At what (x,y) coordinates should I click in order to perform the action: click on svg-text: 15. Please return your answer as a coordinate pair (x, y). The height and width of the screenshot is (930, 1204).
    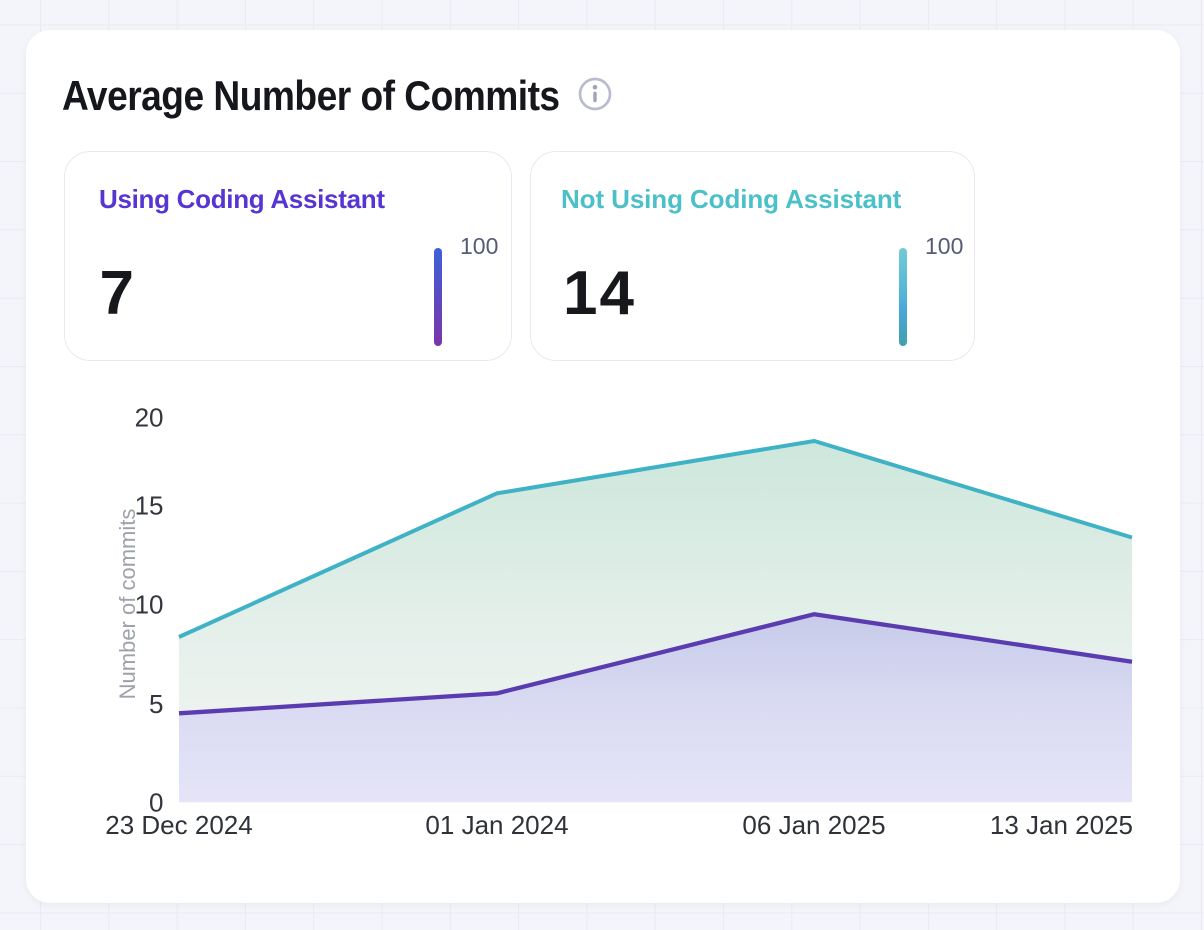
    Looking at the image, I should click on (149, 505).